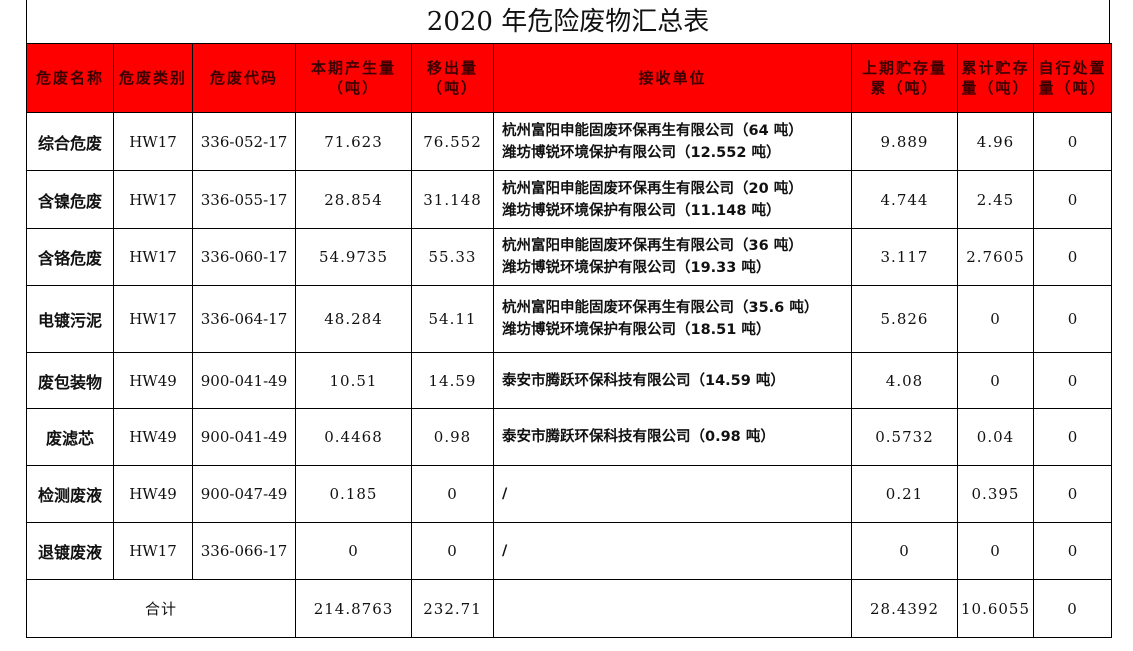 Image resolution: width=1133 pixels, height=651 pixels. What do you see at coordinates (452, 380) in the screenshot?
I see `cell-removed: 14.59` at bounding box center [452, 380].